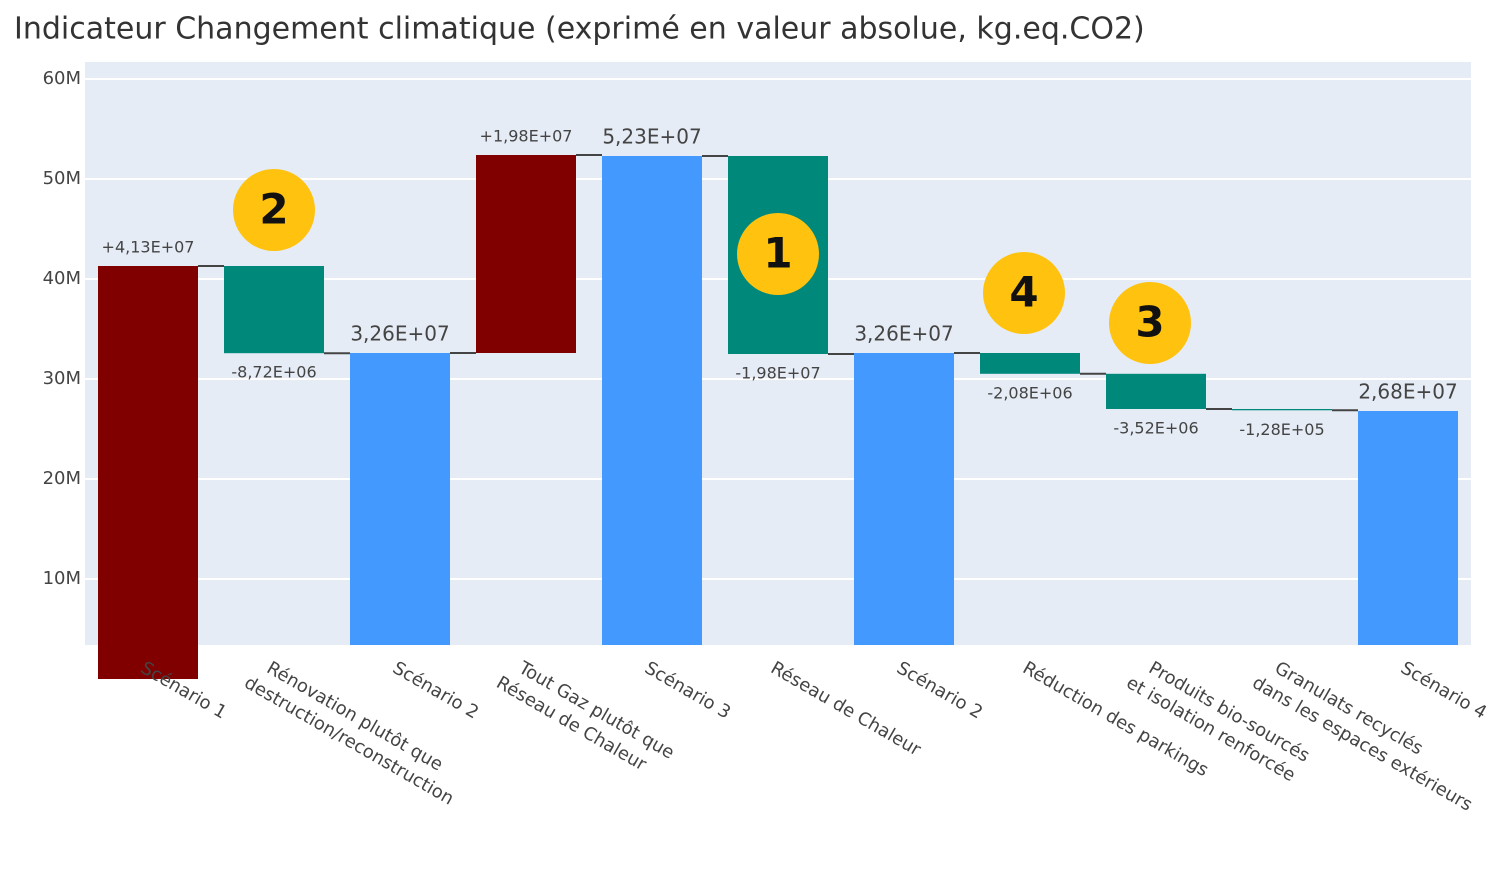 This screenshot has height=869, width=1509. Describe the element at coordinates (1281, 429) in the screenshot. I see `value-label: -1,28E+05` at that location.